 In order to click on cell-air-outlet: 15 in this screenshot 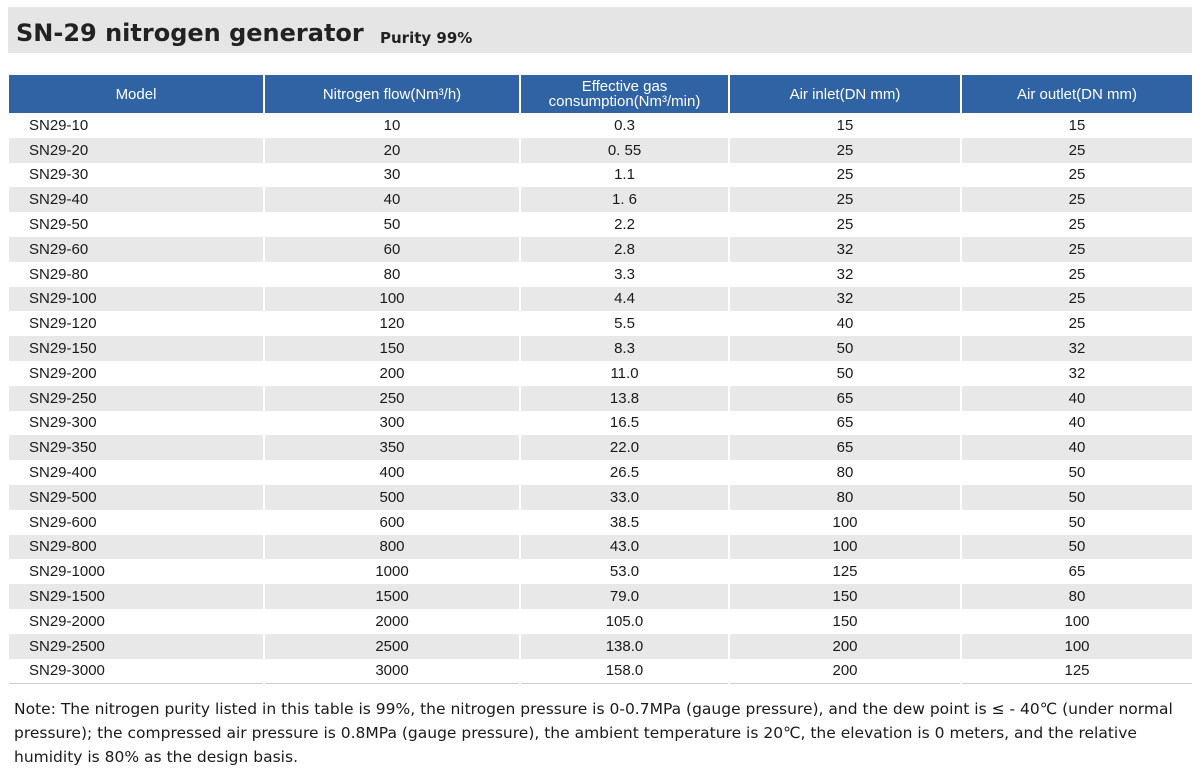, I will do `click(1076, 125)`.